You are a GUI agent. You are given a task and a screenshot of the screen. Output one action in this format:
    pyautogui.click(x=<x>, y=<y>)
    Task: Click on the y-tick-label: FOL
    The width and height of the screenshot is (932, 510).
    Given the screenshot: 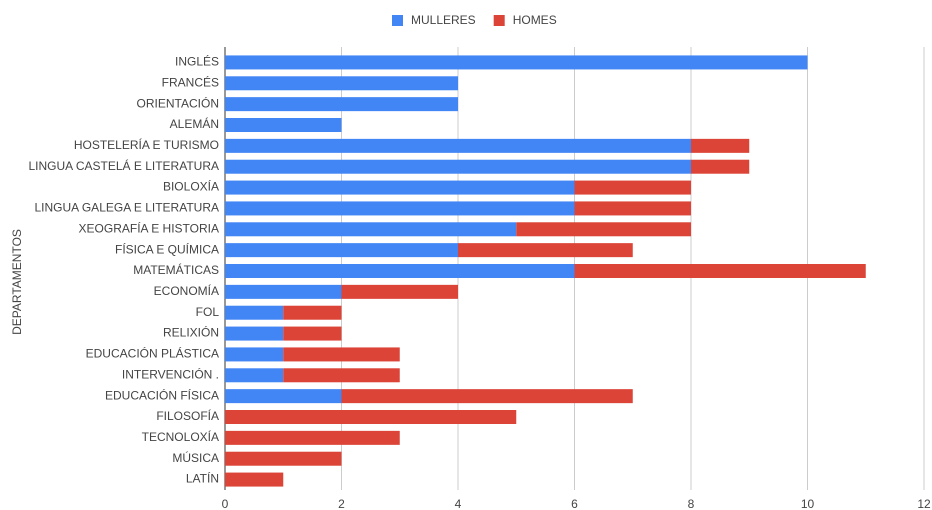 What is the action you would take?
    pyautogui.click(x=208, y=312)
    